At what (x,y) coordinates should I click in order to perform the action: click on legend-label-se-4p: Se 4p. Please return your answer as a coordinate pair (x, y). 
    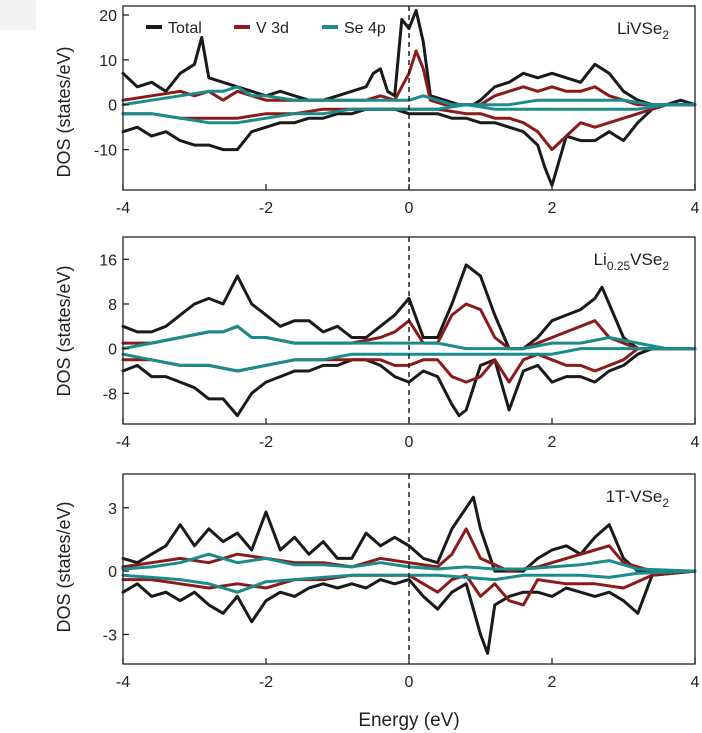
    Looking at the image, I should click on (365, 28).